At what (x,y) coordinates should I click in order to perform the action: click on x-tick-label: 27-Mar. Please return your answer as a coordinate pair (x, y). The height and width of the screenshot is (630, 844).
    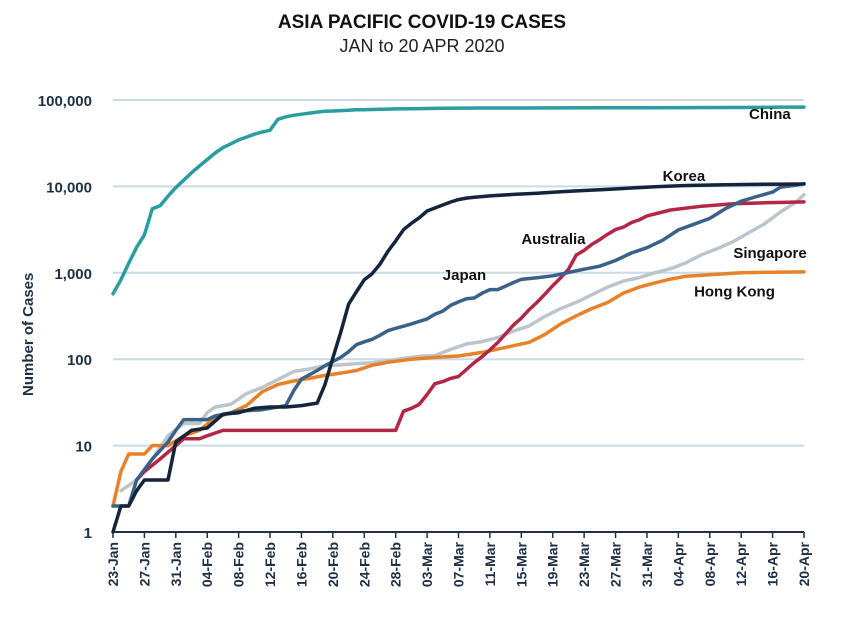
    Looking at the image, I should click on (616, 564).